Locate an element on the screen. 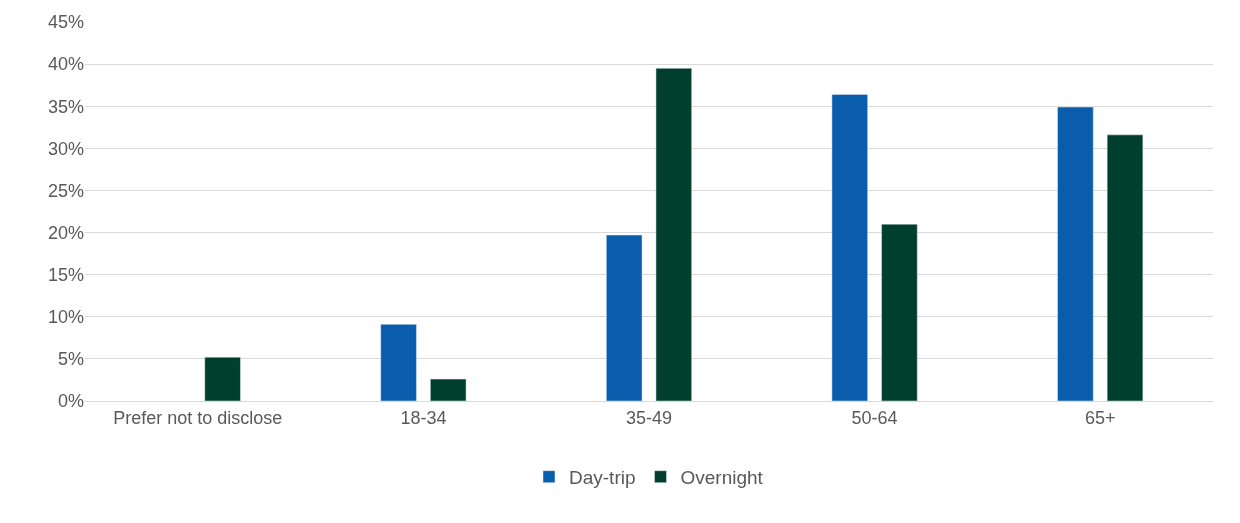 This screenshot has width=1240, height=523. y-tick-label: 10% is located at coordinates (65, 317).